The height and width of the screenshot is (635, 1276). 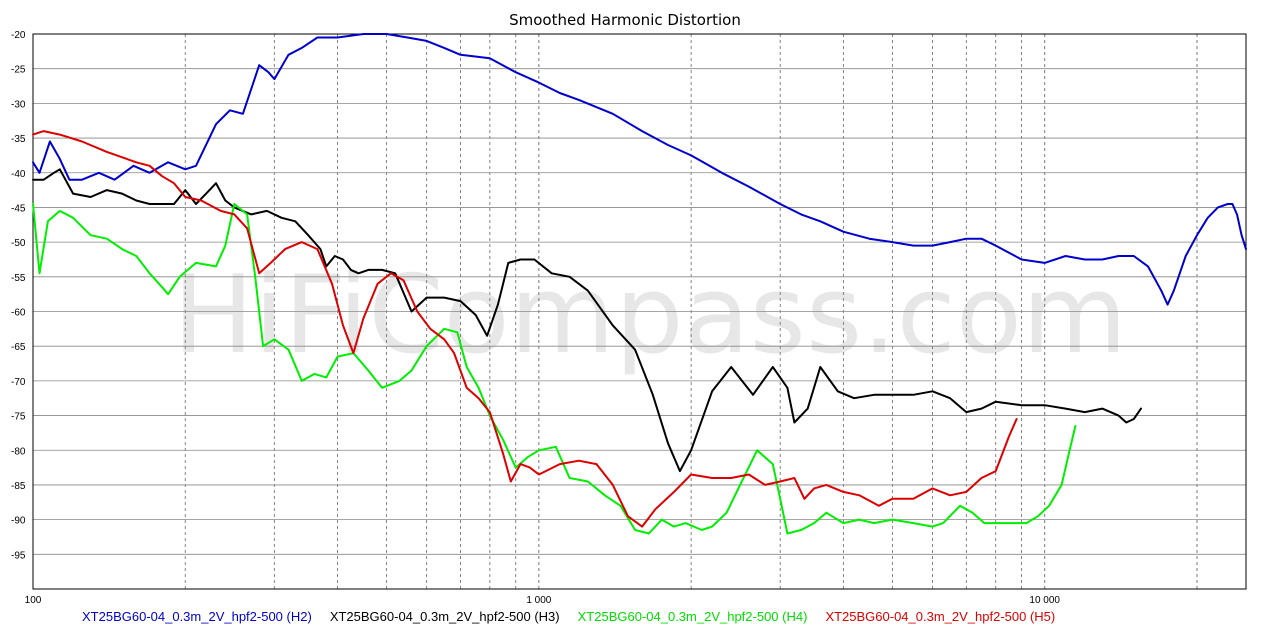 I want to click on x-axis: 100 1 000 10 000, so click(x=543, y=600).